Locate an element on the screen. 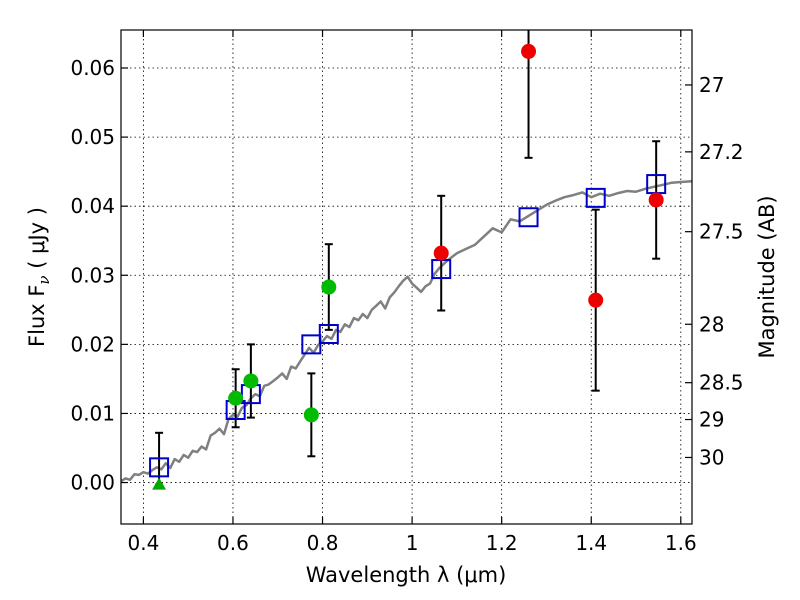 The height and width of the screenshot is (600, 800). x-tick-label: 1.4 is located at coordinates (591, 543).